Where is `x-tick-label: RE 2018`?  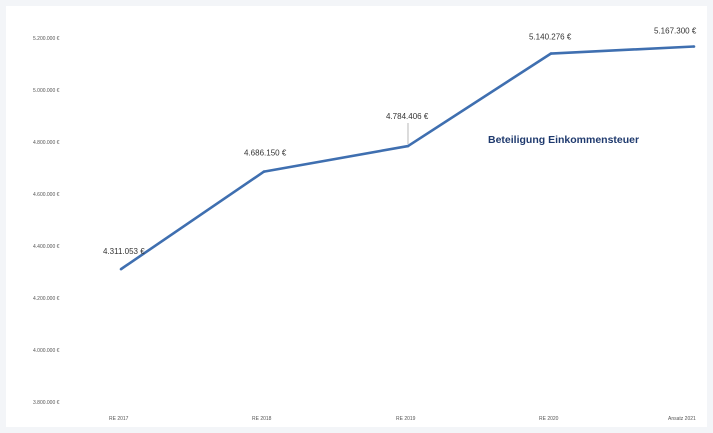
x-tick-label: RE 2018 is located at coordinates (262, 419).